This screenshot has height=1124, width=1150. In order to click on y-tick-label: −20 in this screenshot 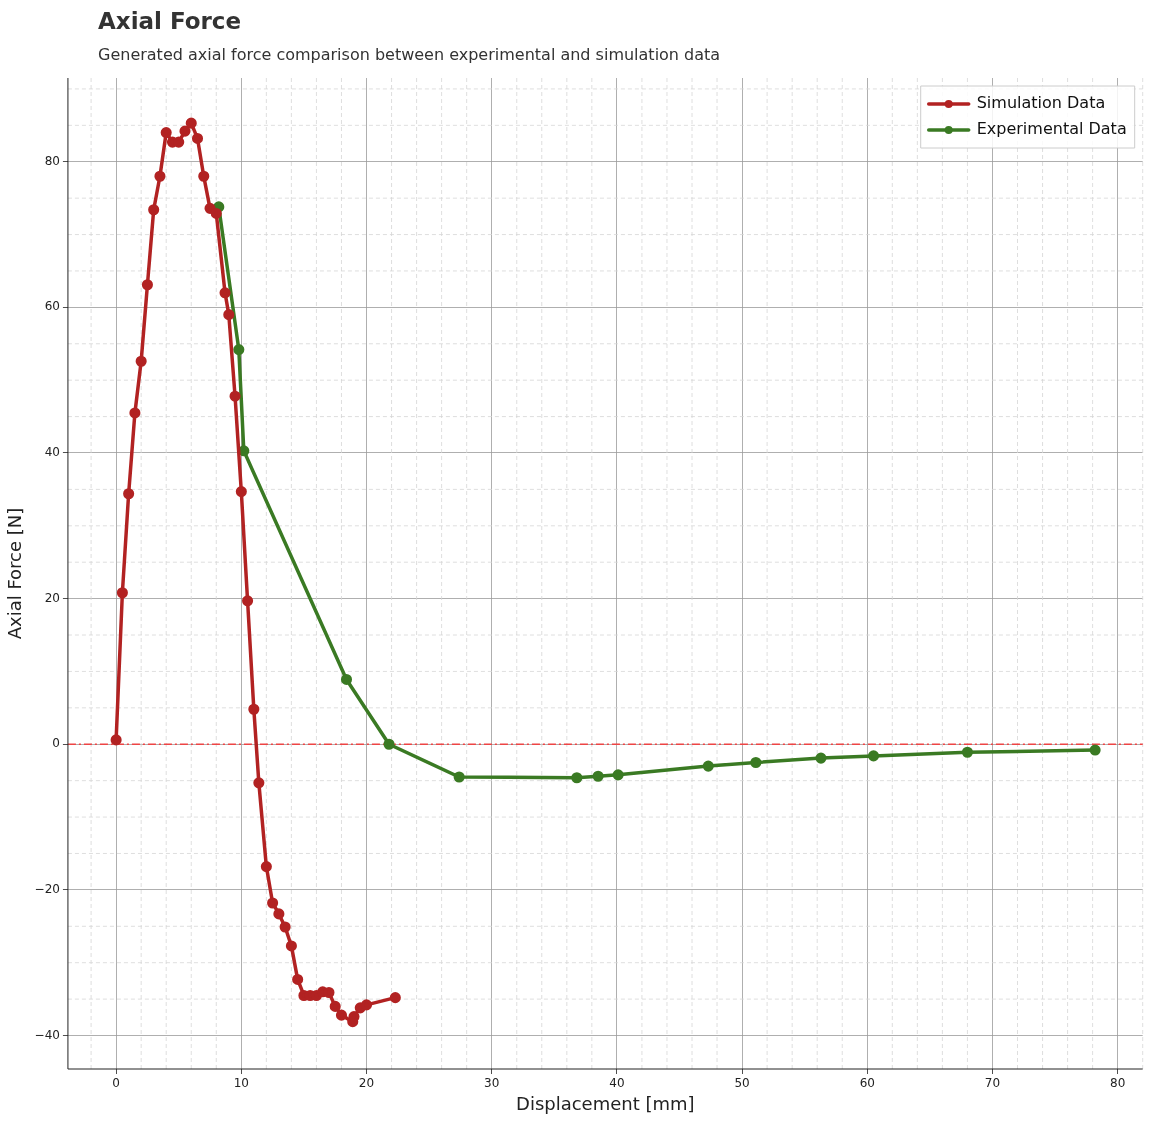, I will do `click(47, 889)`.